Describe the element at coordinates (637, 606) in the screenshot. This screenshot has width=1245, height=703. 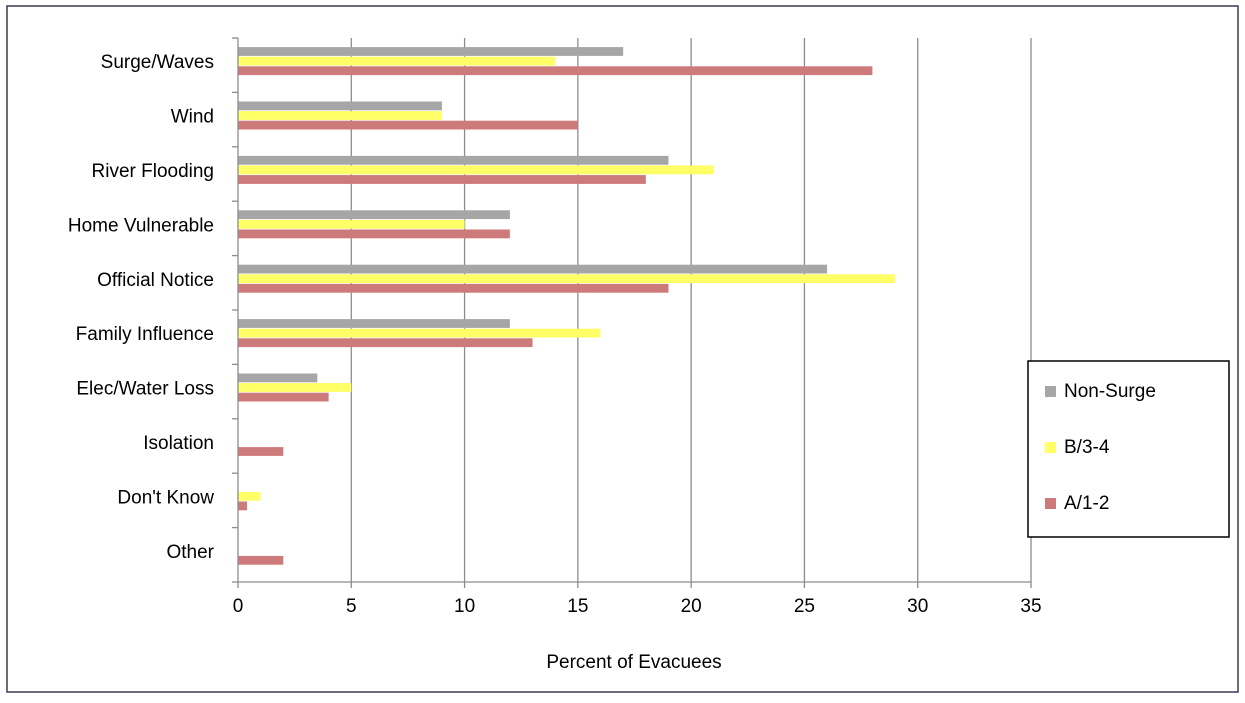
I see `tick-labels: 0 5 10 15 20 25 30 35` at that location.